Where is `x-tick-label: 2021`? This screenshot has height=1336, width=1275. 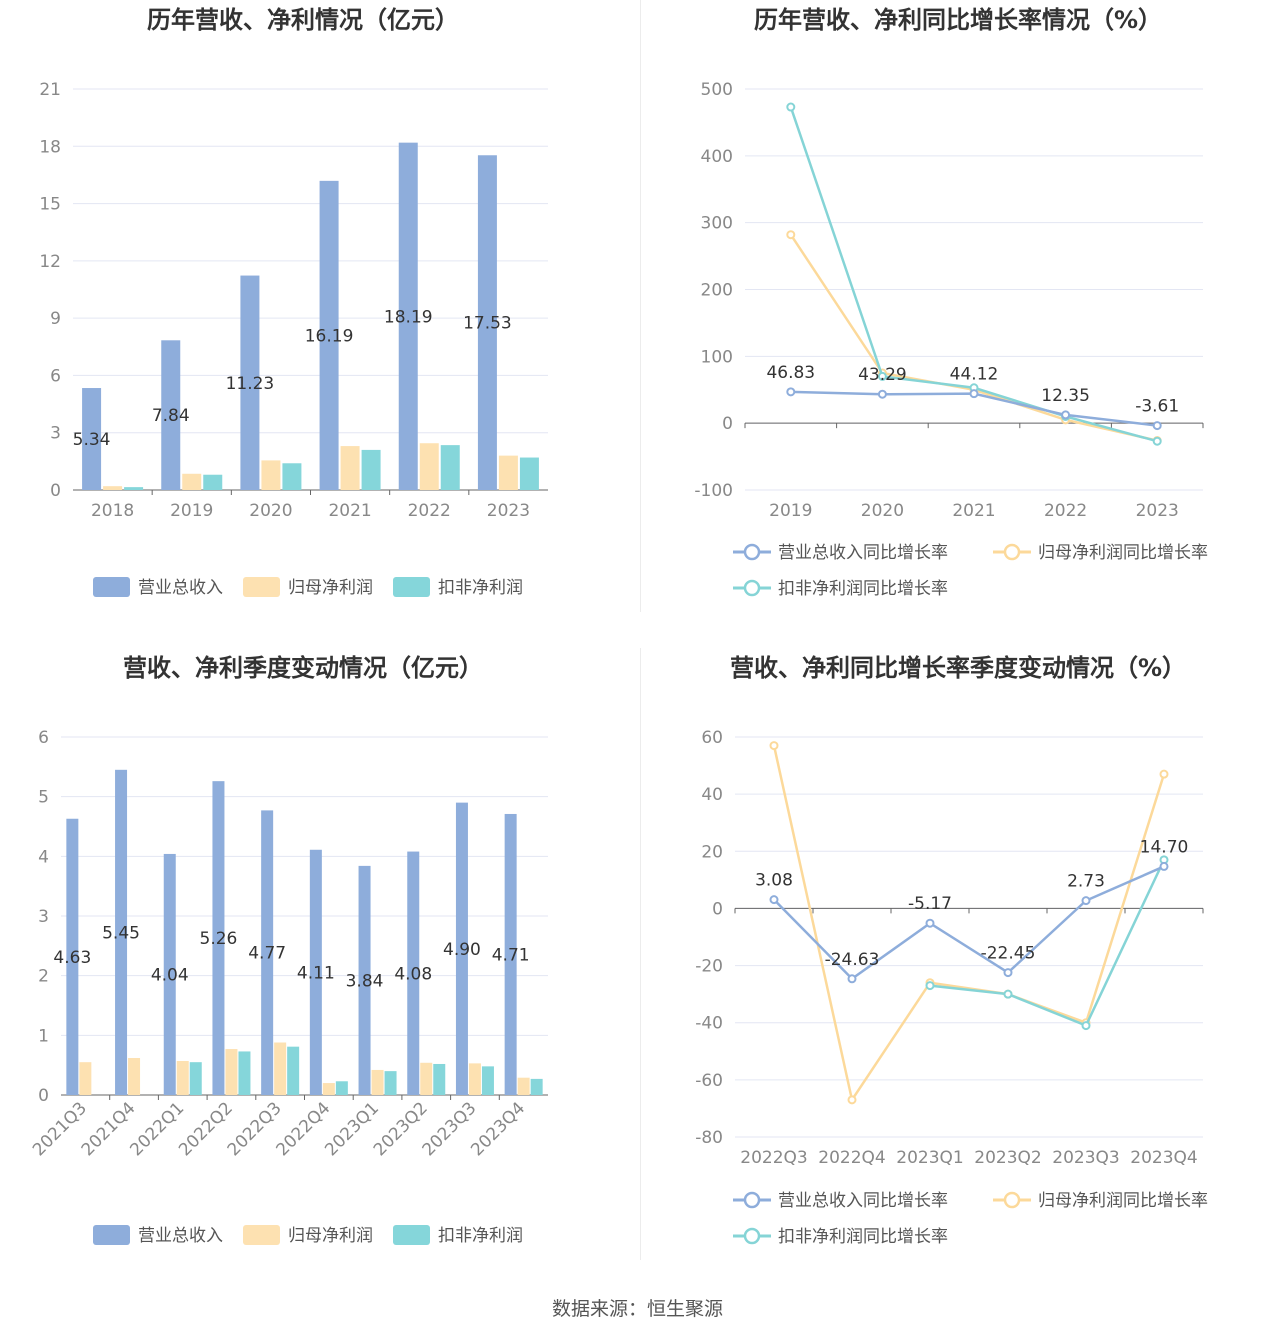
x-tick-label: 2021 is located at coordinates (349, 511).